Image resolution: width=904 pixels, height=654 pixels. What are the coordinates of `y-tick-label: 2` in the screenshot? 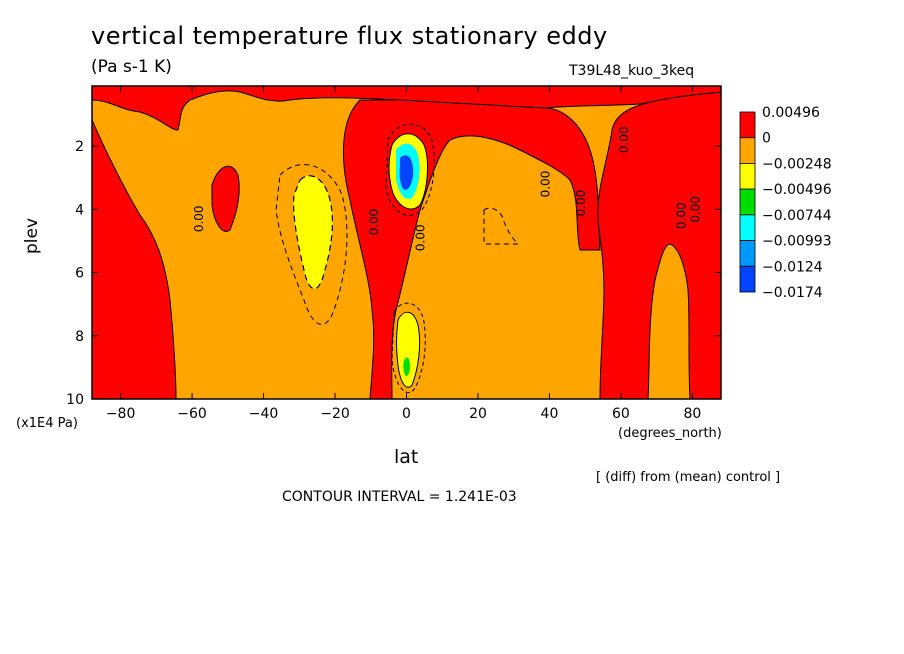 It's located at (79, 147).